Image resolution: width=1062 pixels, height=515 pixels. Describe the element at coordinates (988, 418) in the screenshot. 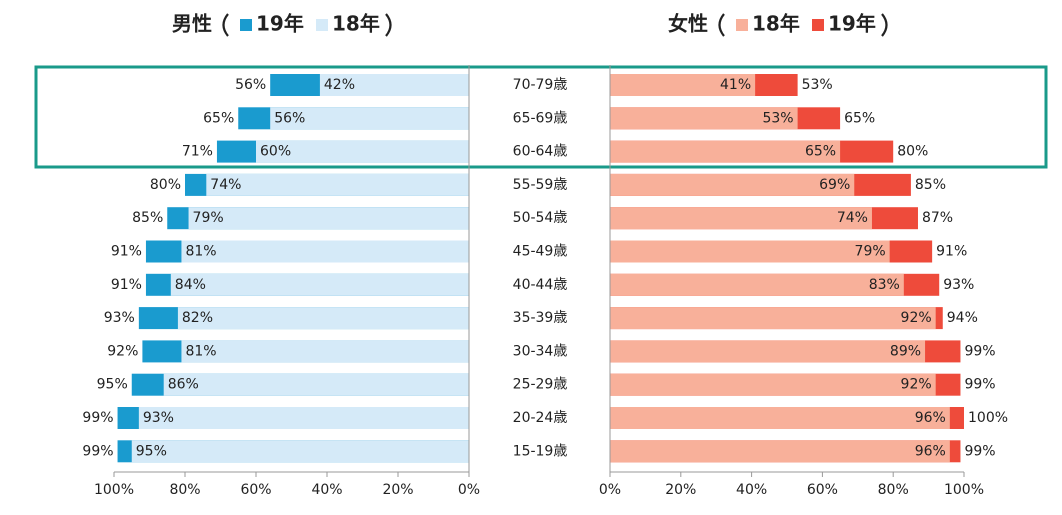

I see `value-label: 100%` at that location.